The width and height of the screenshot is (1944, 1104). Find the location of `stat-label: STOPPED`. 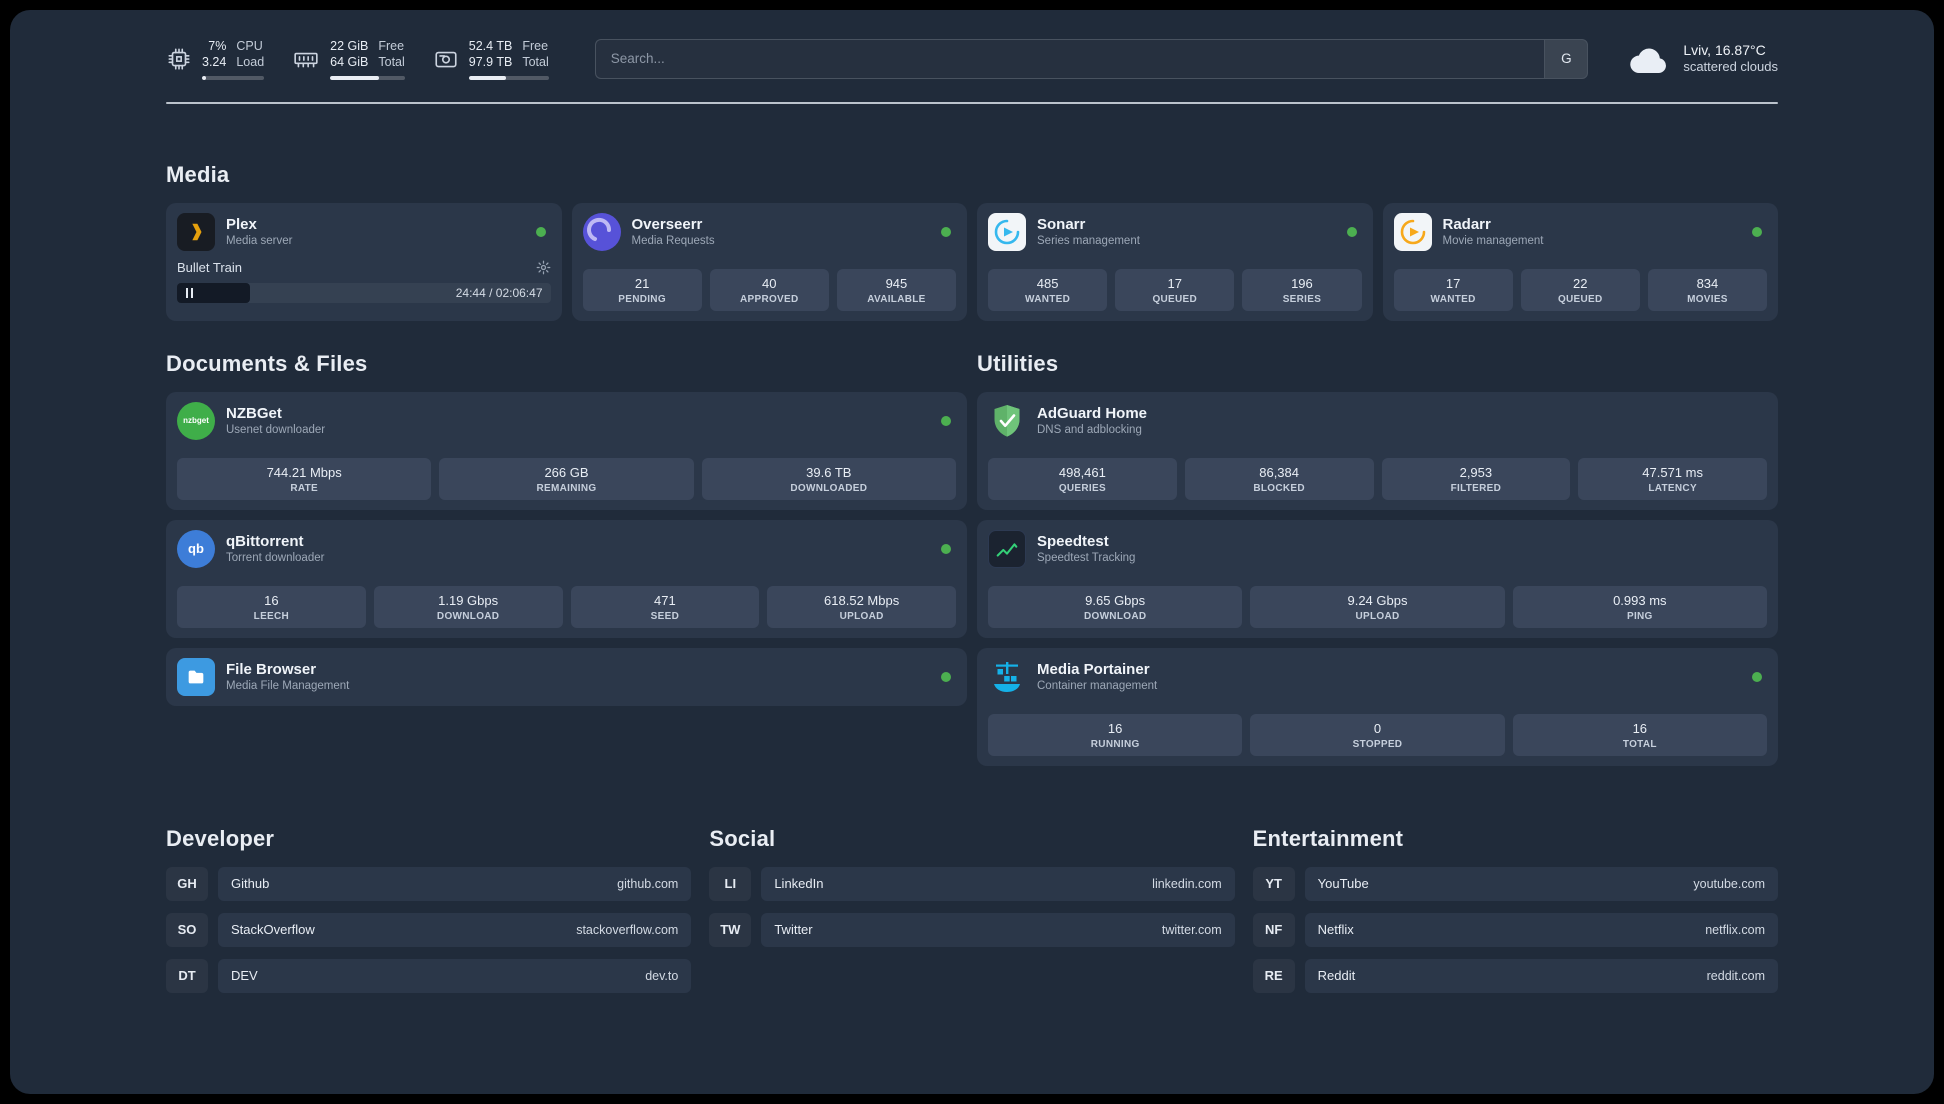

stat-label: STOPPED is located at coordinates (1377, 744).